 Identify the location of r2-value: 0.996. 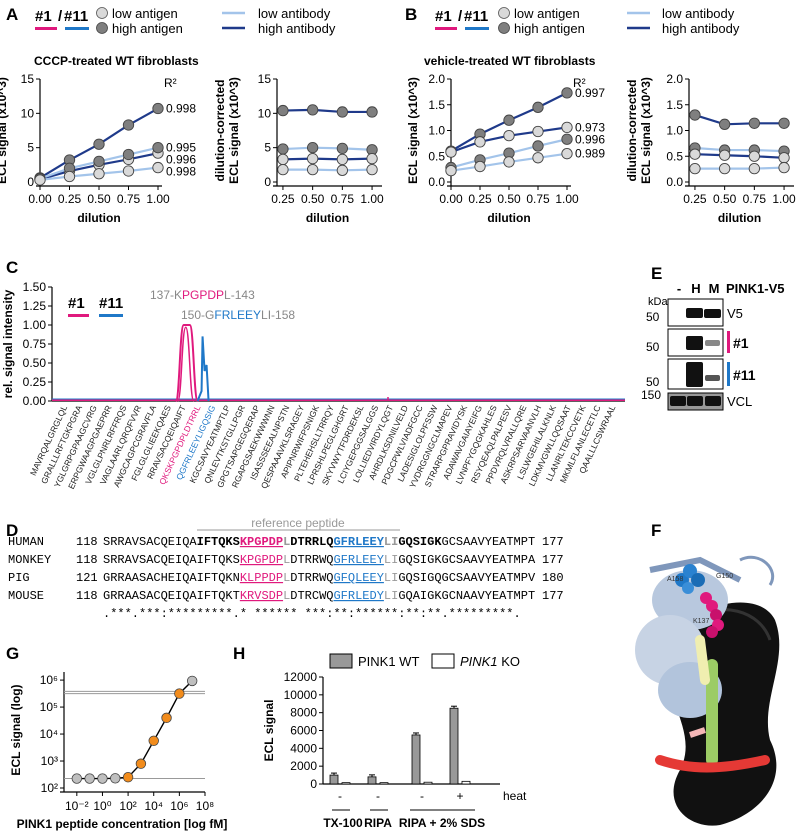
(181, 160).